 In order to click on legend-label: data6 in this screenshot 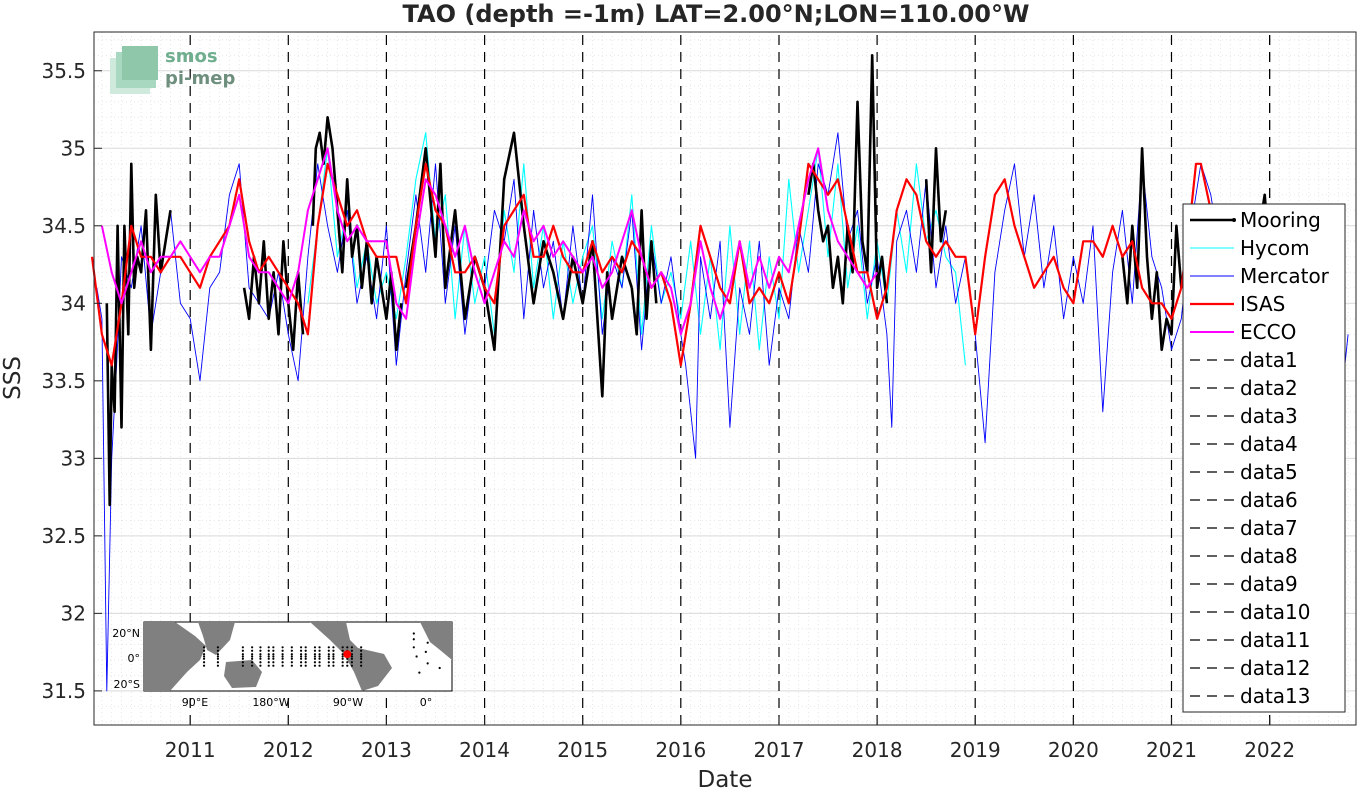, I will do `click(1269, 500)`.